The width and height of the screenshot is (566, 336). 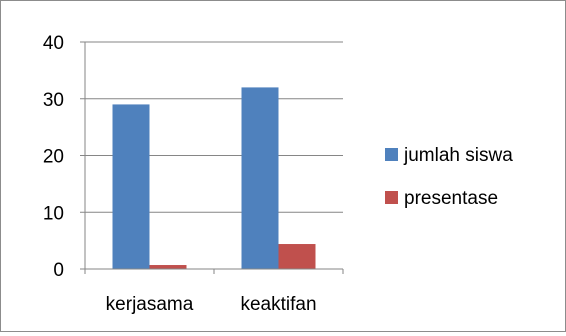 What do you see at coordinates (53, 43) in the screenshot?
I see `y-tick-label: 40` at bounding box center [53, 43].